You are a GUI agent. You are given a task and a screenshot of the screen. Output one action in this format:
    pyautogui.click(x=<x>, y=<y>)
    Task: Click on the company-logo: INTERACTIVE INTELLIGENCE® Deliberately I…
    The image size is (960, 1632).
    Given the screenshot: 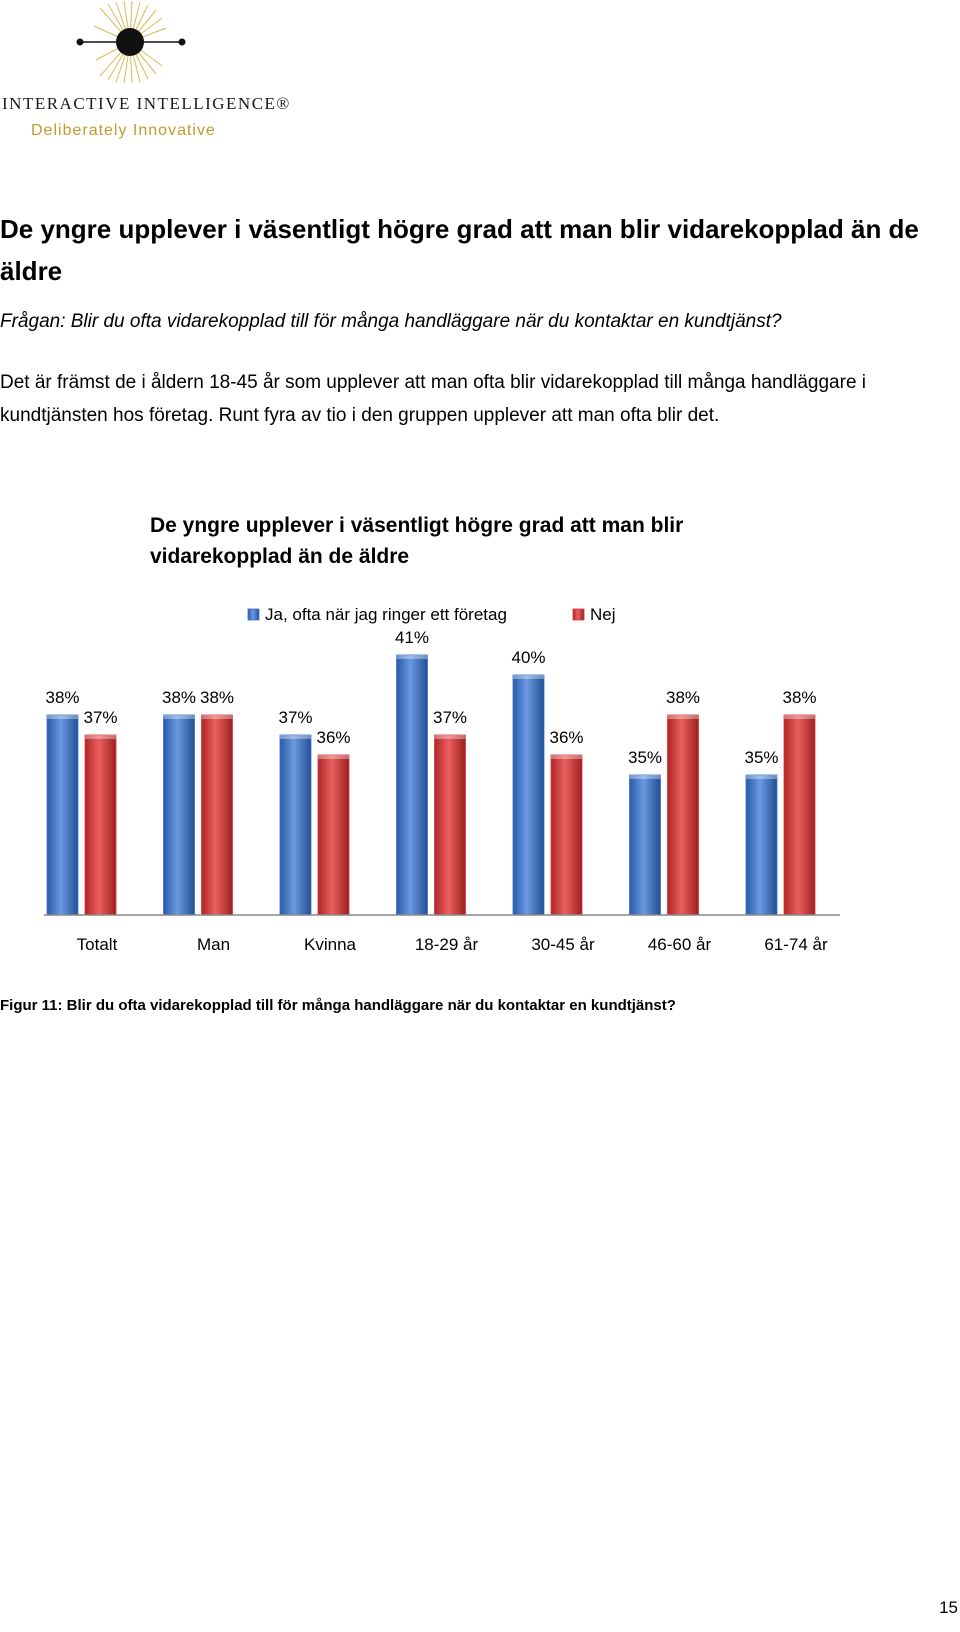 What is the action you would take?
    pyautogui.click(x=145, y=75)
    